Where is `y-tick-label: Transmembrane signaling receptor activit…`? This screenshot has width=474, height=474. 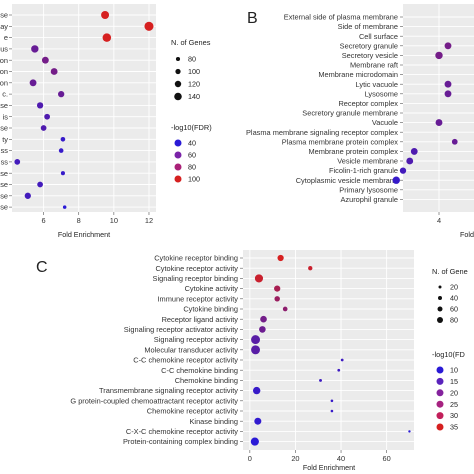
y-tick-label: Transmembrane signaling receptor activit… is located at coordinates (168, 390).